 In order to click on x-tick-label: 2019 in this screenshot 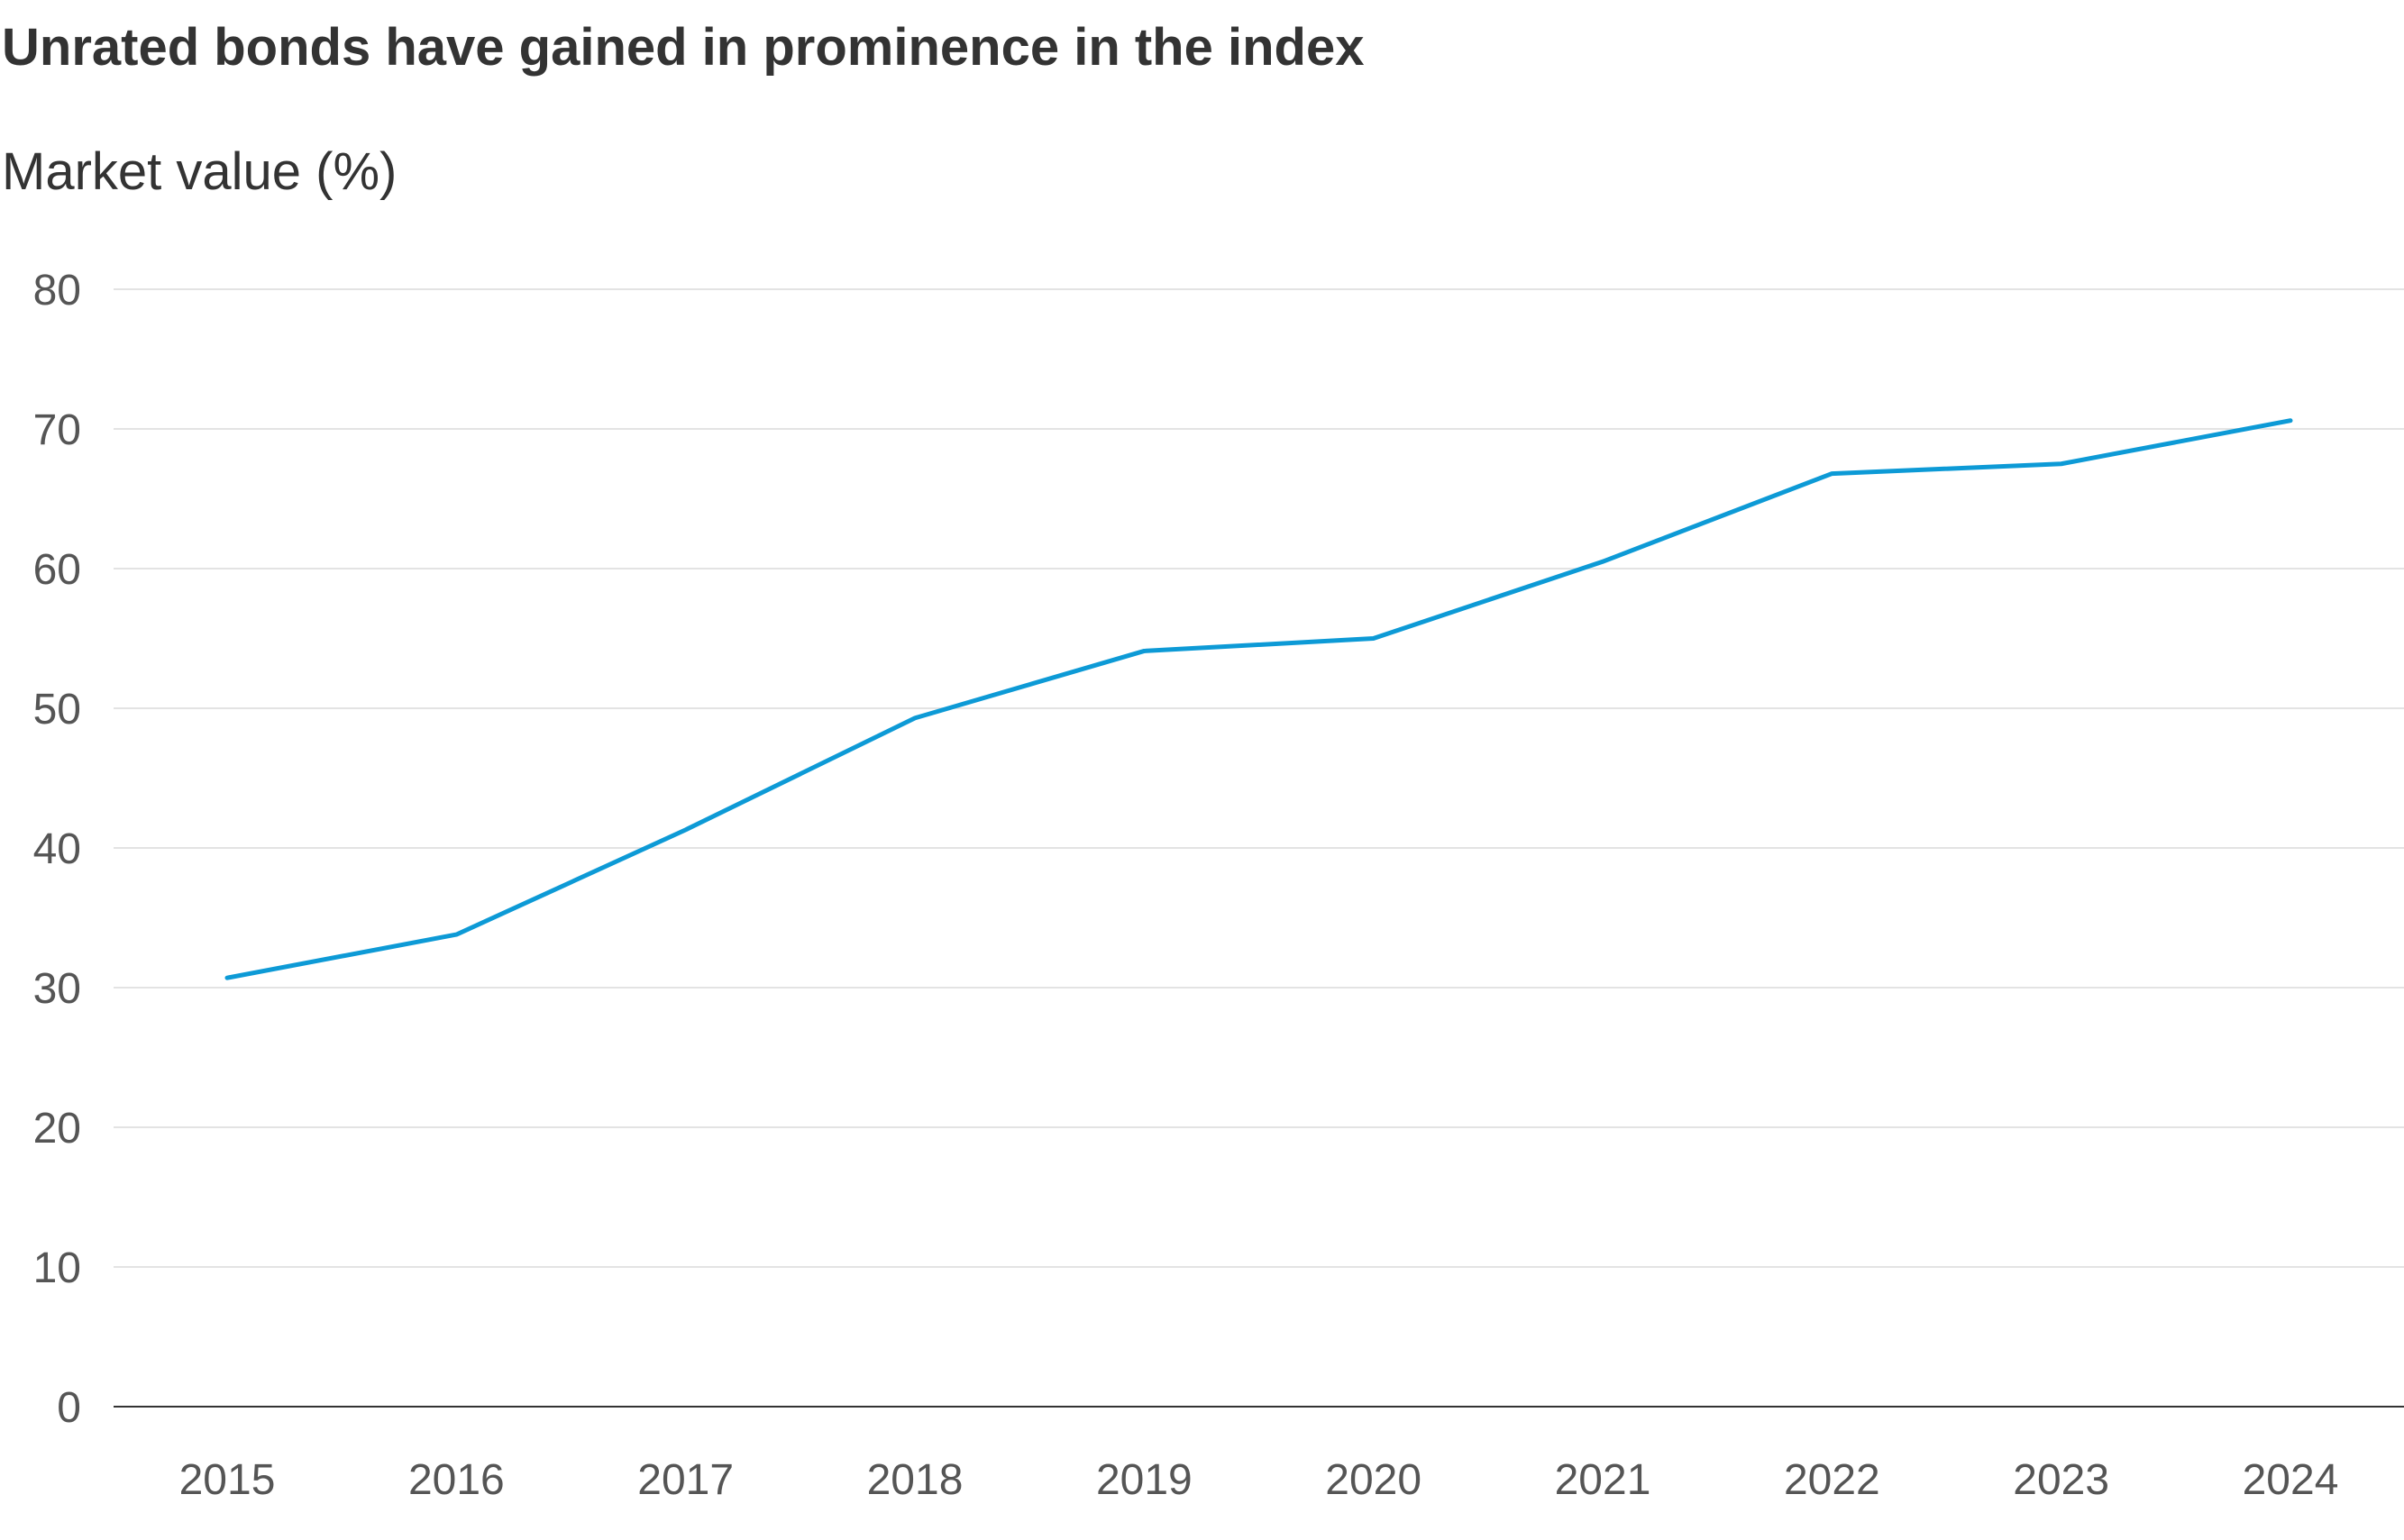, I will do `click(1144, 1480)`.